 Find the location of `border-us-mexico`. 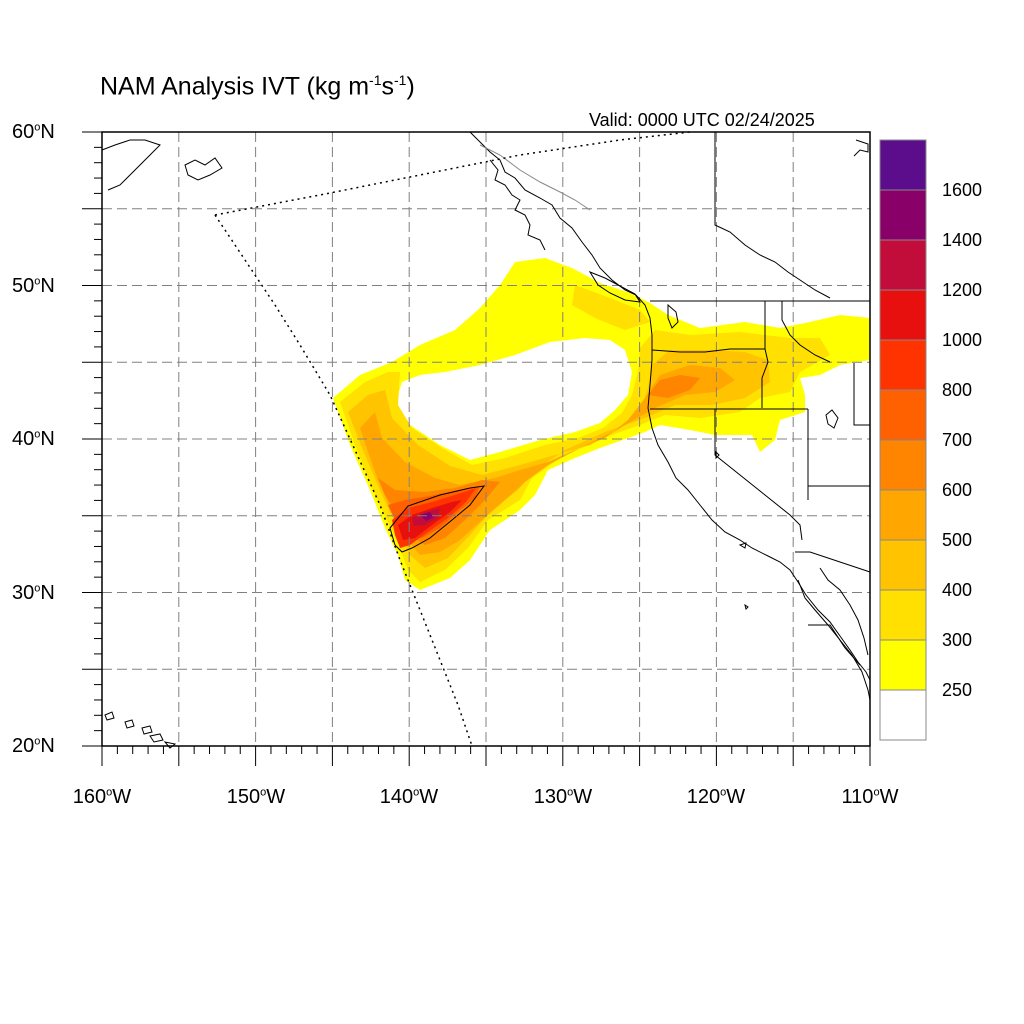

border-us-mexico is located at coordinates (833, 562).